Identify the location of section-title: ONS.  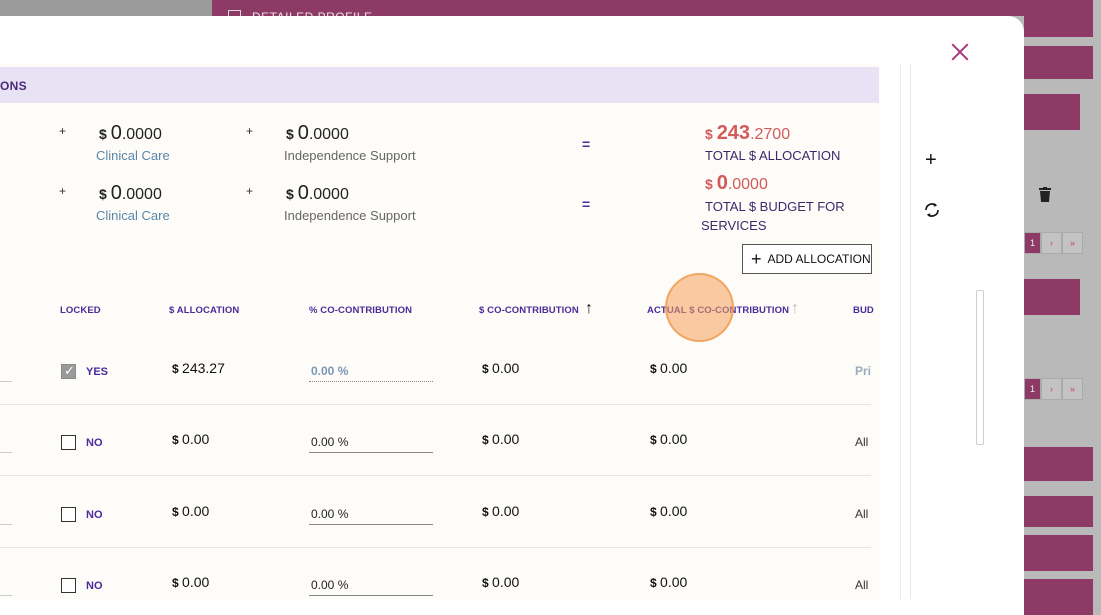
(13, 86).